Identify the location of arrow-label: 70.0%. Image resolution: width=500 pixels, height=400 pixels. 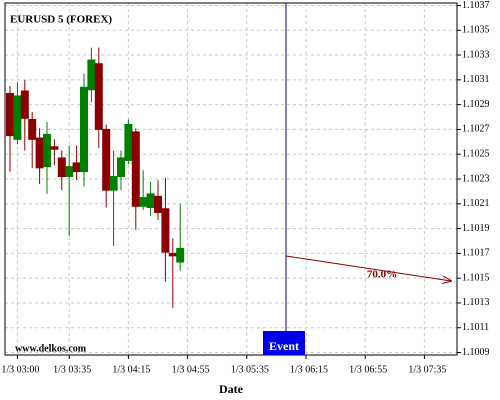
(382, 275).